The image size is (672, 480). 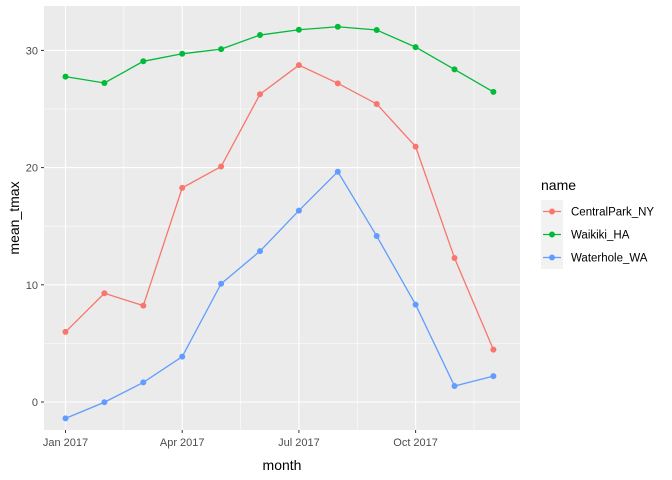 I want to click on legend-label-centralpark-ny: CentralPark_NY, so click(x=612, y=213).